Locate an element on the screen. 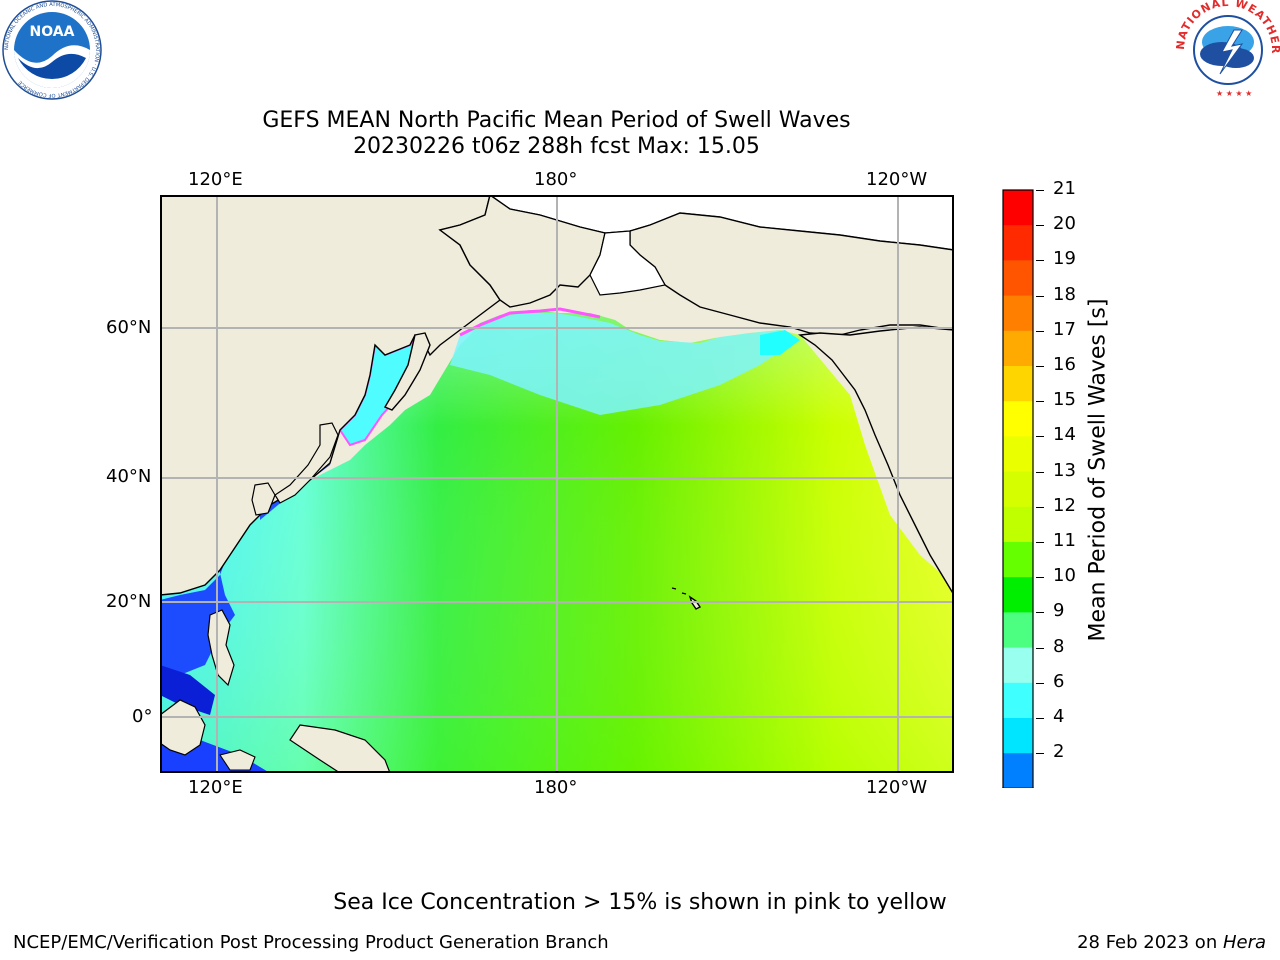 The width and height of the screenshot is (1280, 960). land-philippines is located at coordinates (221, 648).